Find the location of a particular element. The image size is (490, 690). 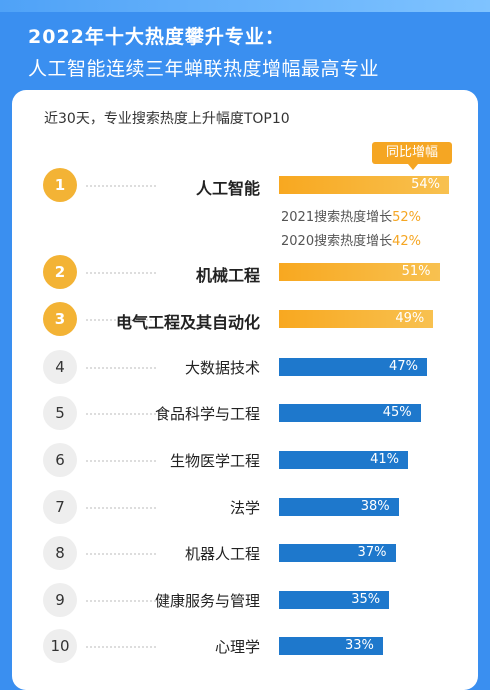

category-label: 法学 is located at coordinates (244, 508).